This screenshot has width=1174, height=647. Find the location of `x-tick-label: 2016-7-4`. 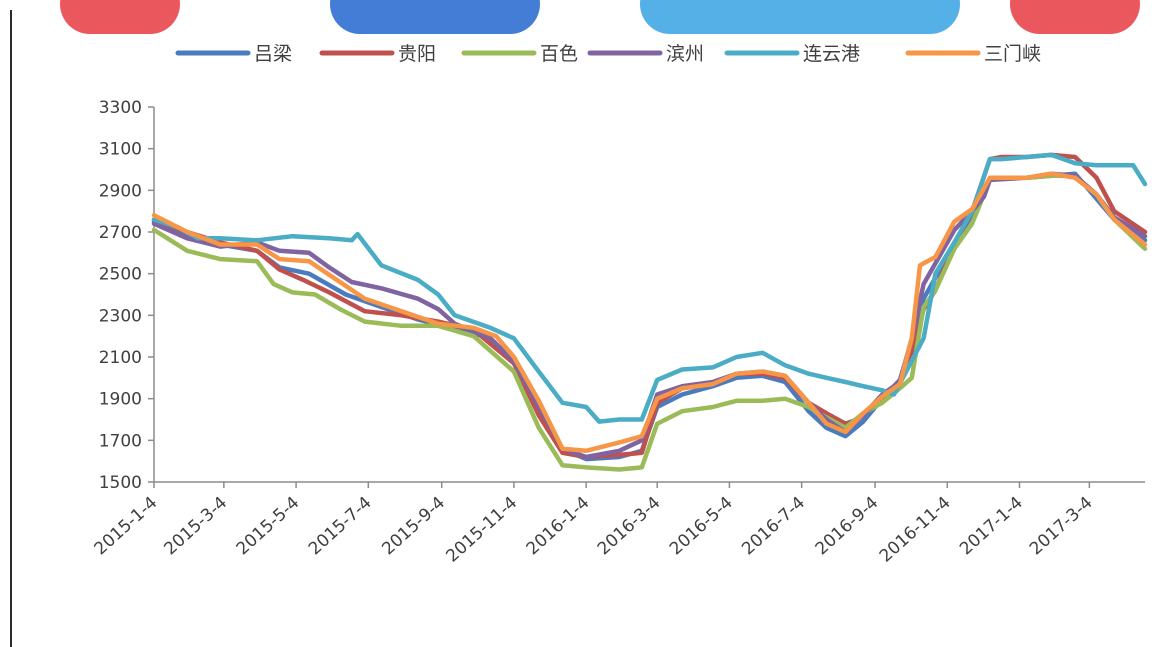

x-tick-label: 2016-7-4 is located at coordinates (773, 526).